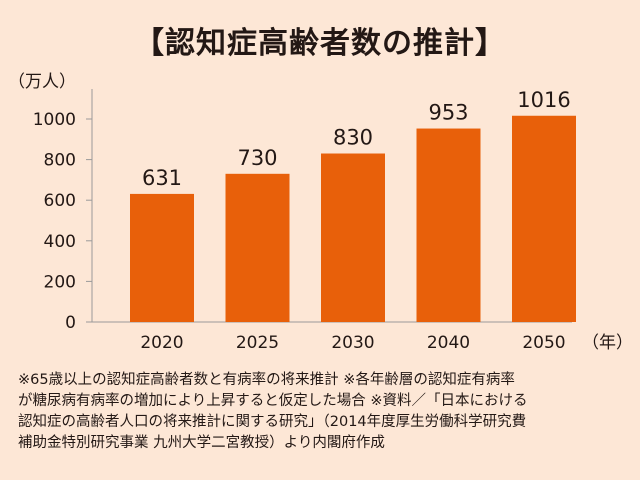 The height and width of the screenshot is (480, 640). Describe the element at coordinates (320, 43) in the screenshot. I see `chart-title: 【認知症高齢者数の推計】` at that location.